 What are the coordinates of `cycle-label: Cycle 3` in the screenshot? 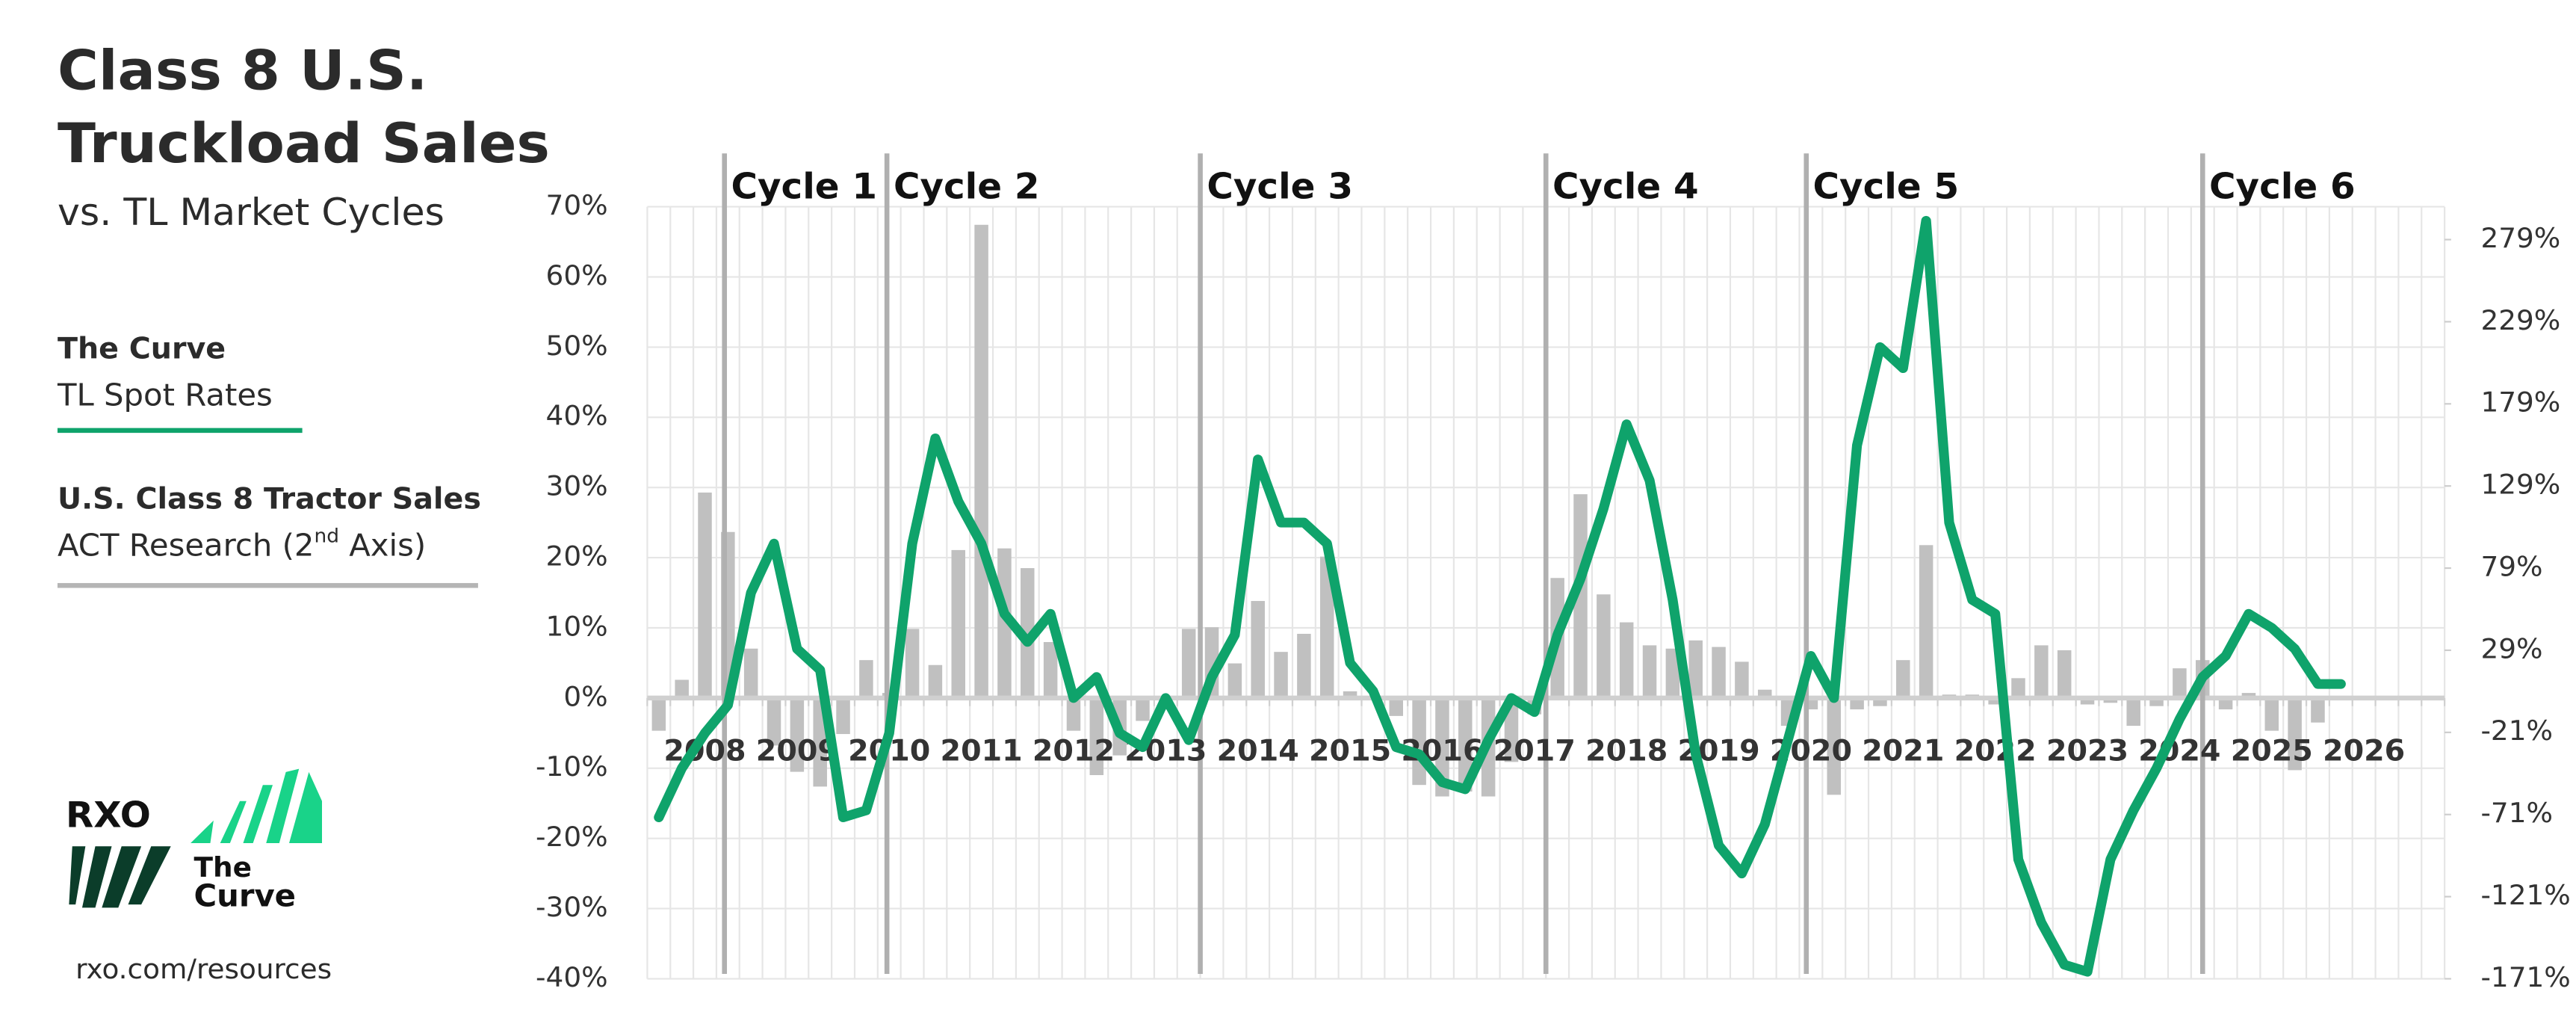 It's located at (1280, 187).